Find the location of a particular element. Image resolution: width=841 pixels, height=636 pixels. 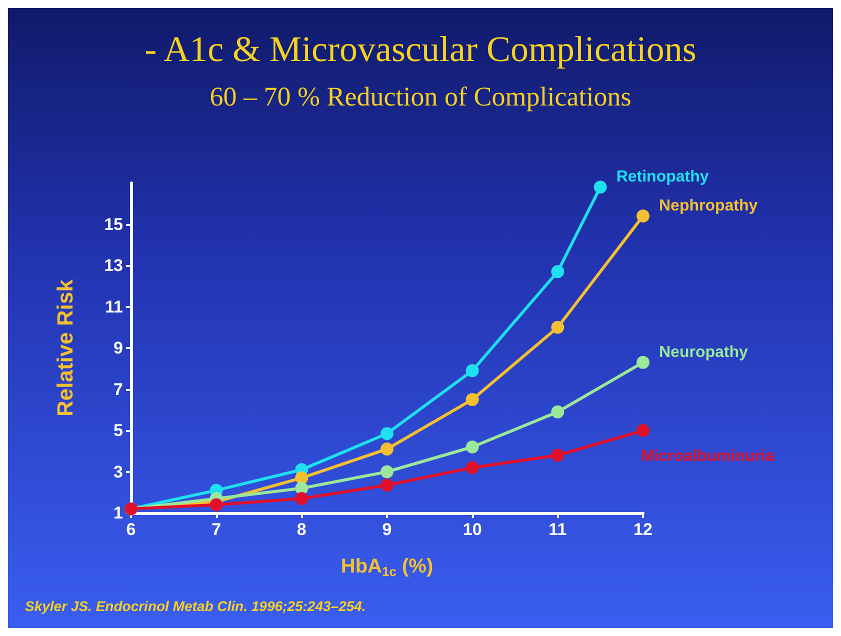

y-tick-label: 9 is located at coordinates (118, 348).